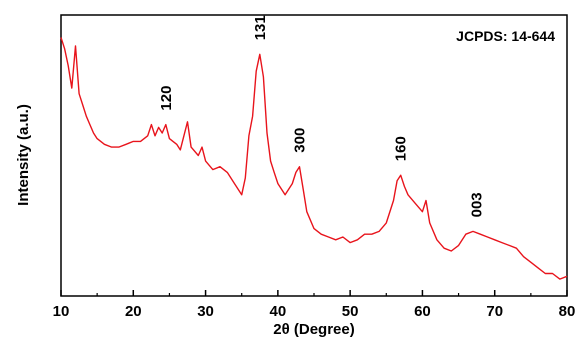  What do you see at coordinates (260, 27) in the screenshot?
I see `peak-label-131: 131` at bounding box center [260, 27].